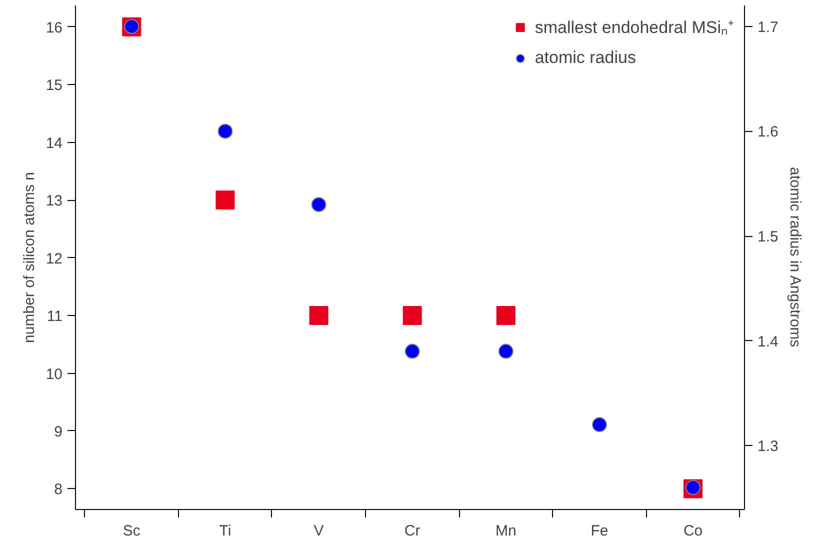  Describe the element at coordinates (599, 531) in the screenshot. I see `x-tick-label: Fe` at that location.